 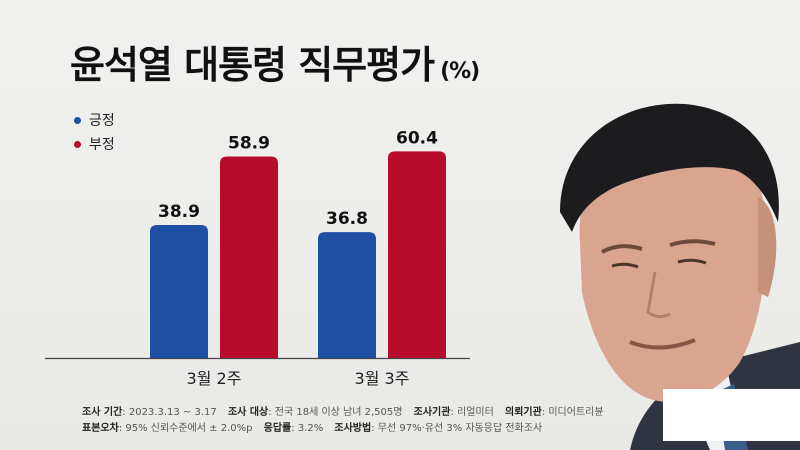 What do you see at coordinates (102, 412) in the screenshot?
I see `footer-label-period: 조사 기간` at bounding box center [102, 412].